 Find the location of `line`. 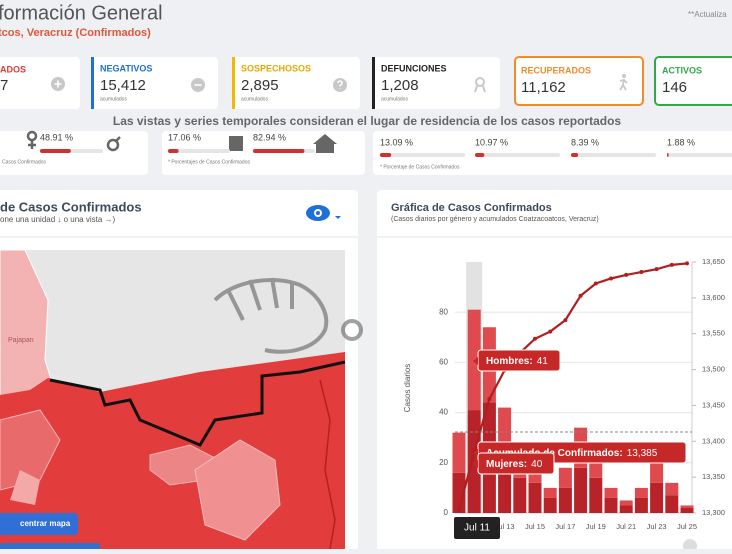

line is located at coordinates (572, 386).